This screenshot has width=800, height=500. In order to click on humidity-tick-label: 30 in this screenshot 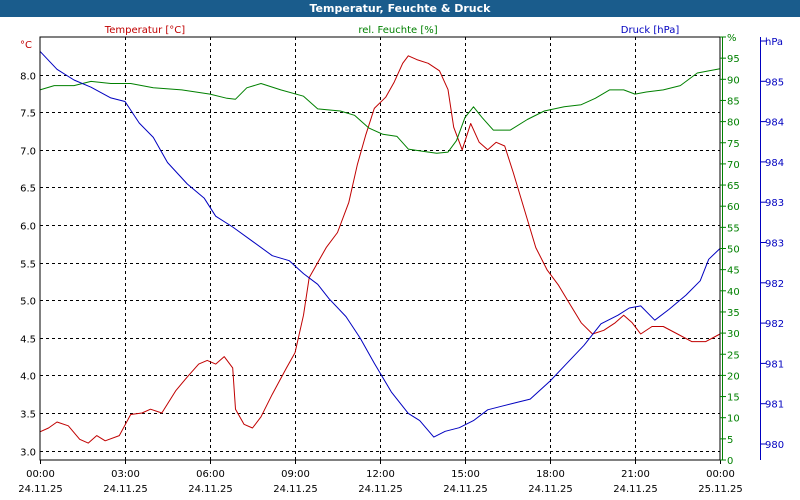, I will do `click(733, 334)`.